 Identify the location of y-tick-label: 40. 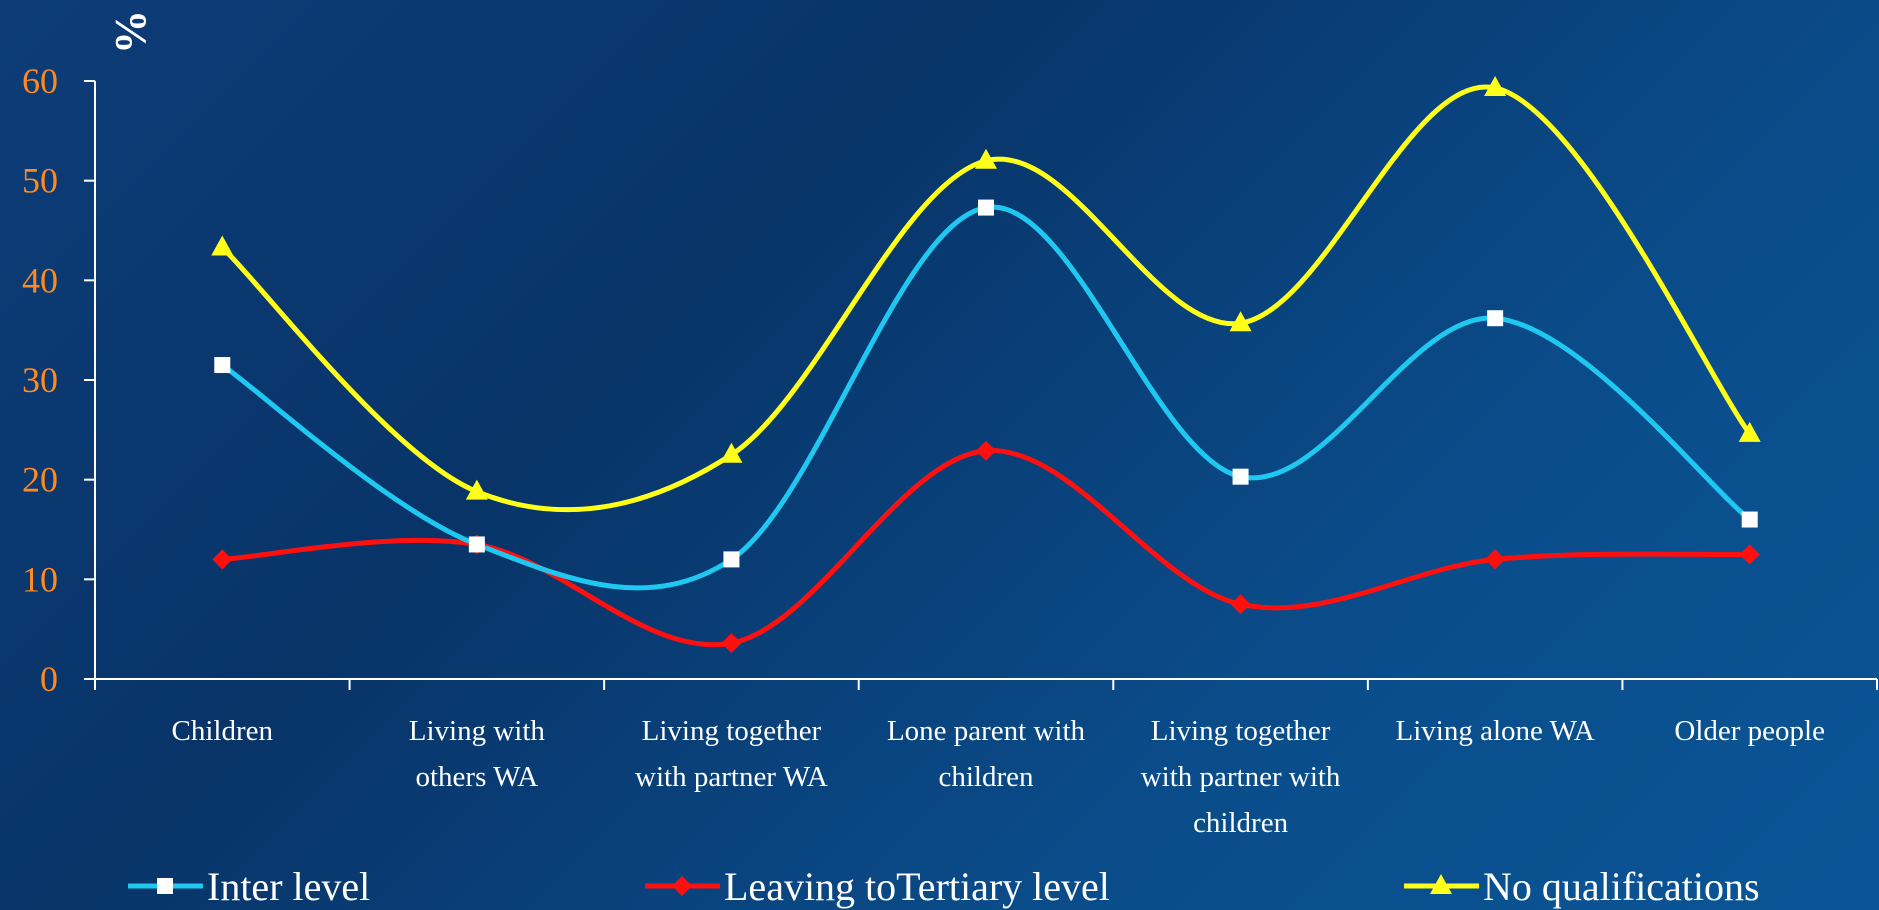
(40, 280).